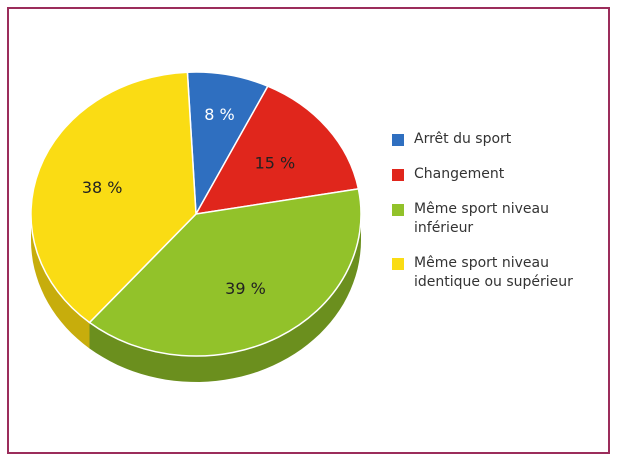 Image resolution: width=623 pixels, height=465 pixels. What do you see at coordinates (275, 163) in the screenshot?
I see `slice-value-label: 15 %` at bounding box center [275, 163].